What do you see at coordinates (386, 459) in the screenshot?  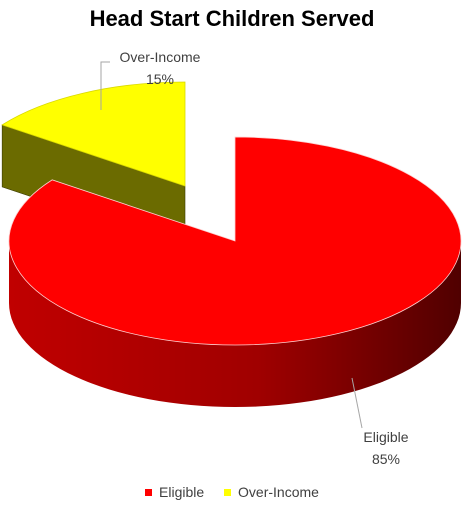 I see `data-label-eligible-value: 85%` at bounding box center [386, 459].